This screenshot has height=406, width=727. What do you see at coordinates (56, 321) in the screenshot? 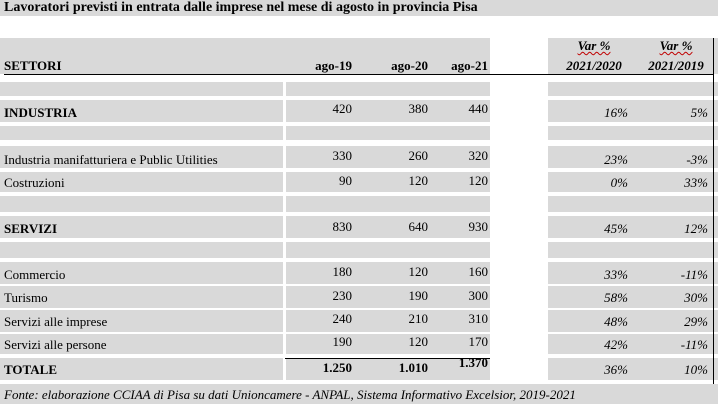
I see `row-label: Servizi alle imprese` at bounding box center [56, 321].